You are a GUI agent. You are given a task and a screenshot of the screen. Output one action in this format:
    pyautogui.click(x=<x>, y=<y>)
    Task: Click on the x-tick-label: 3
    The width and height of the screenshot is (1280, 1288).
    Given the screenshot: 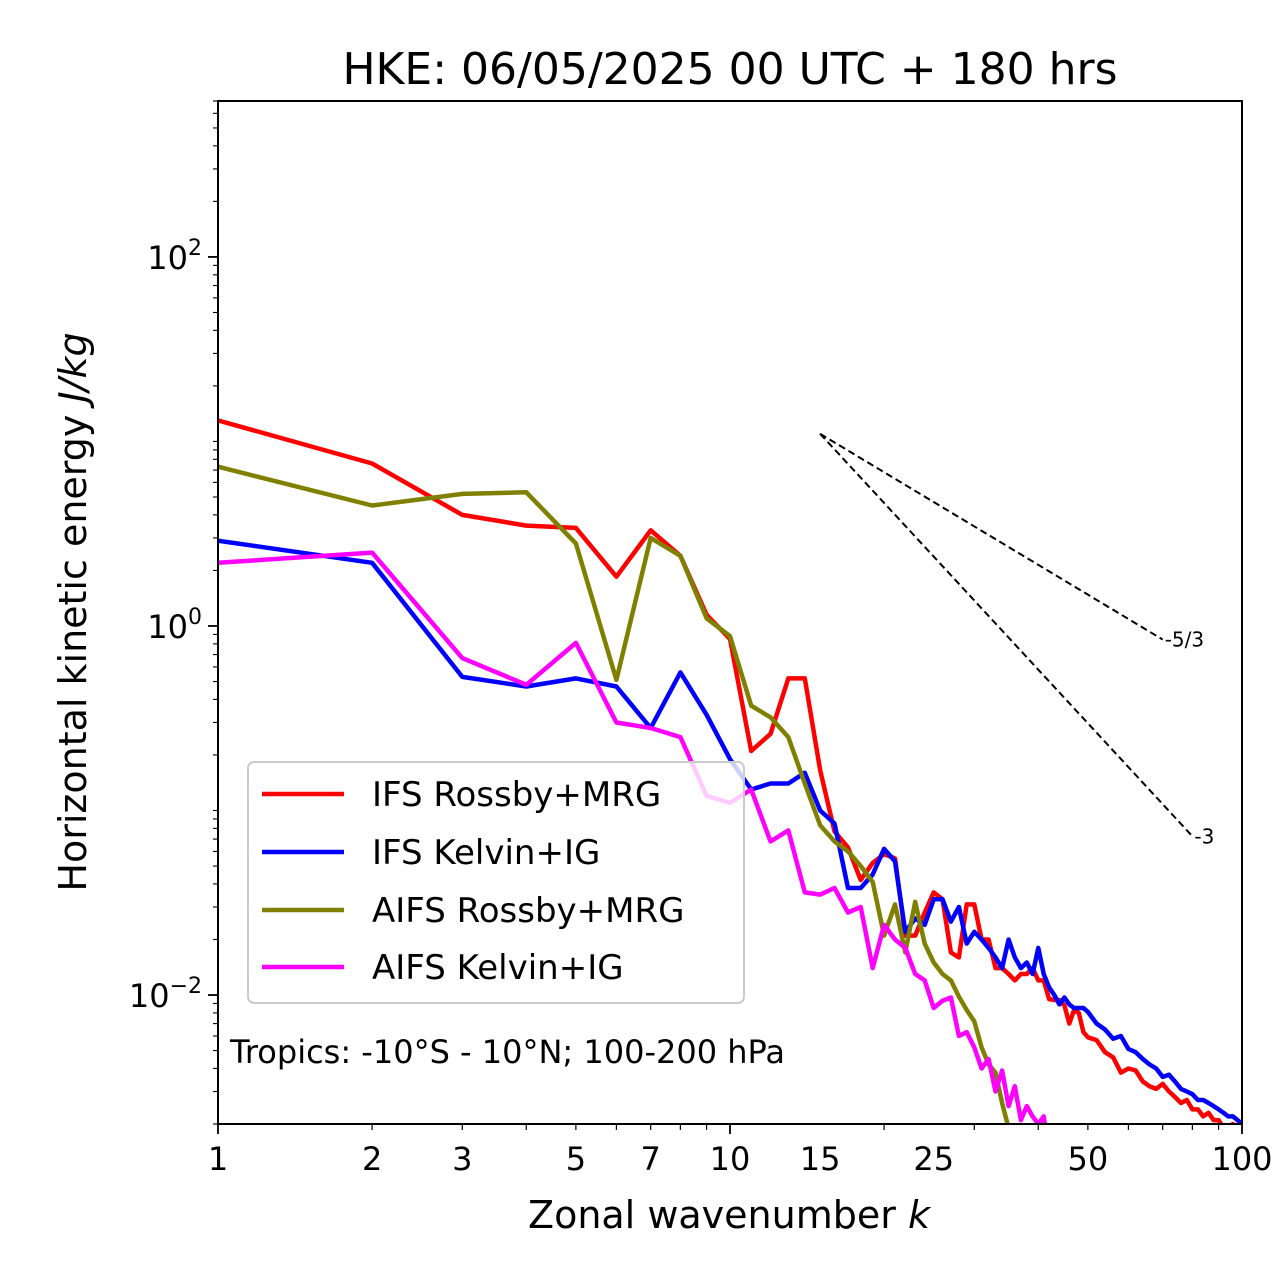 What is the action you would take?
    pyautogui.click(x=462, y=1159)
    